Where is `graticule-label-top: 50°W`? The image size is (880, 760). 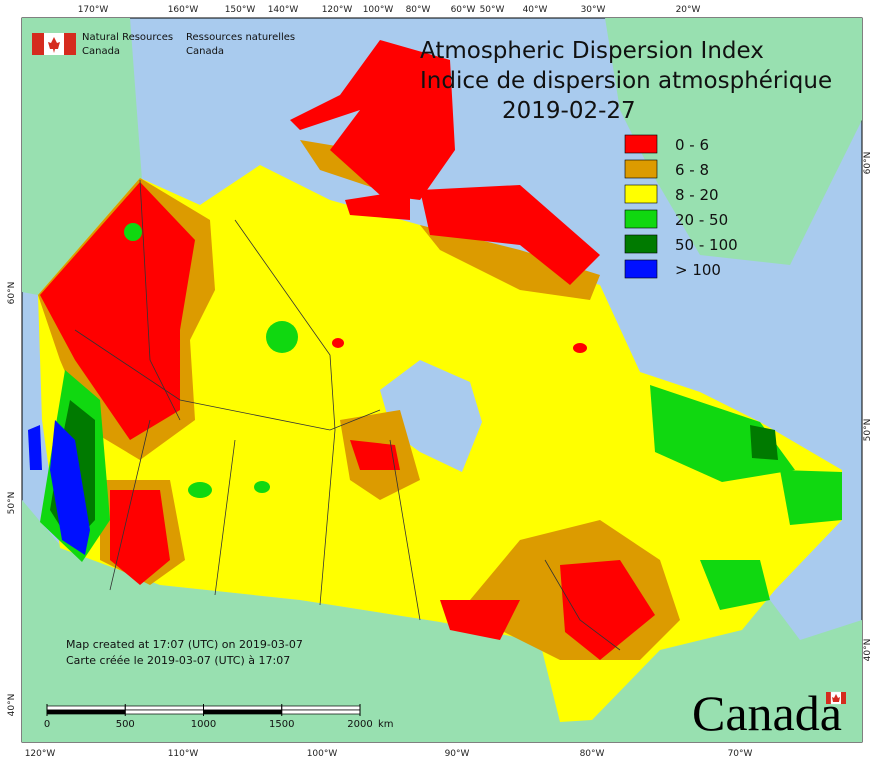
graticule-label-top: 50°W is located at coordinates (492, 10).